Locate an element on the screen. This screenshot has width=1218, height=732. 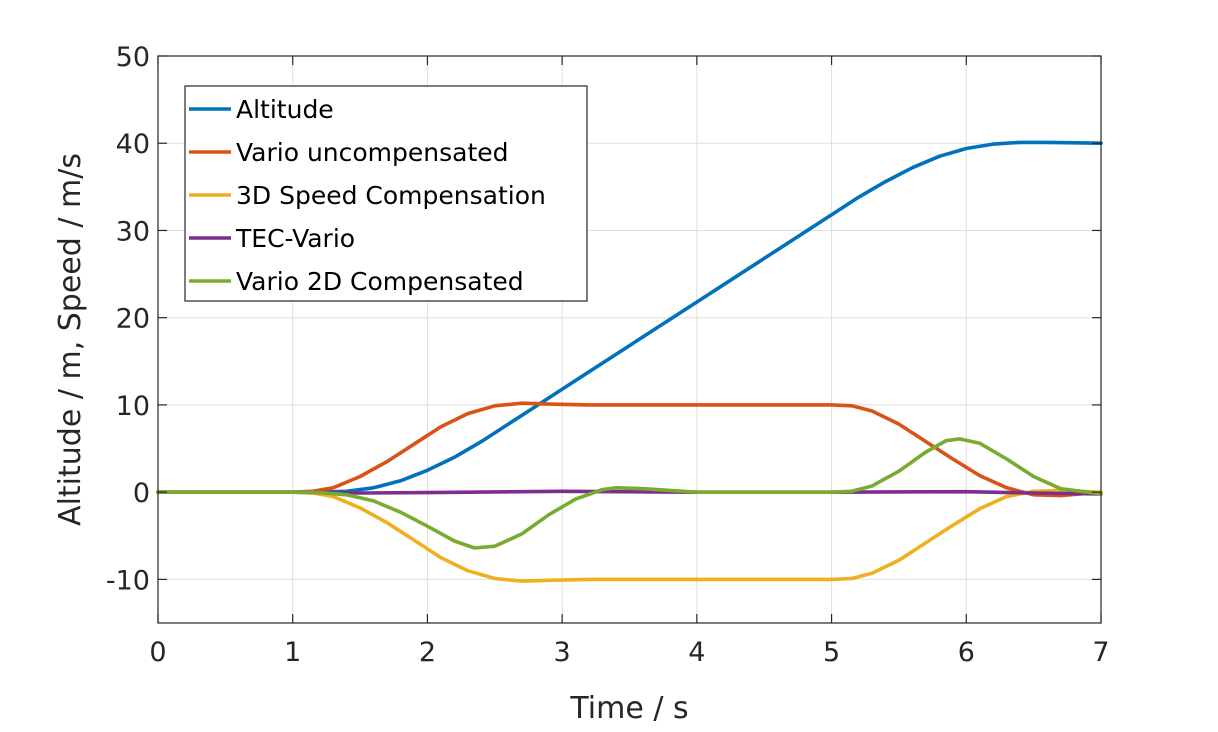
x-tick-label: 6 is located at coordinates (966, 652).